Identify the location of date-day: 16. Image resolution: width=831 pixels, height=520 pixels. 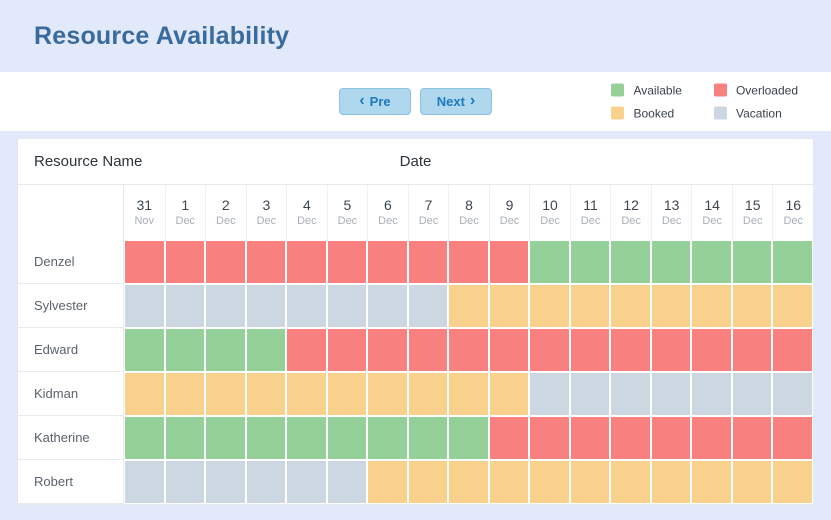
(793, 205).